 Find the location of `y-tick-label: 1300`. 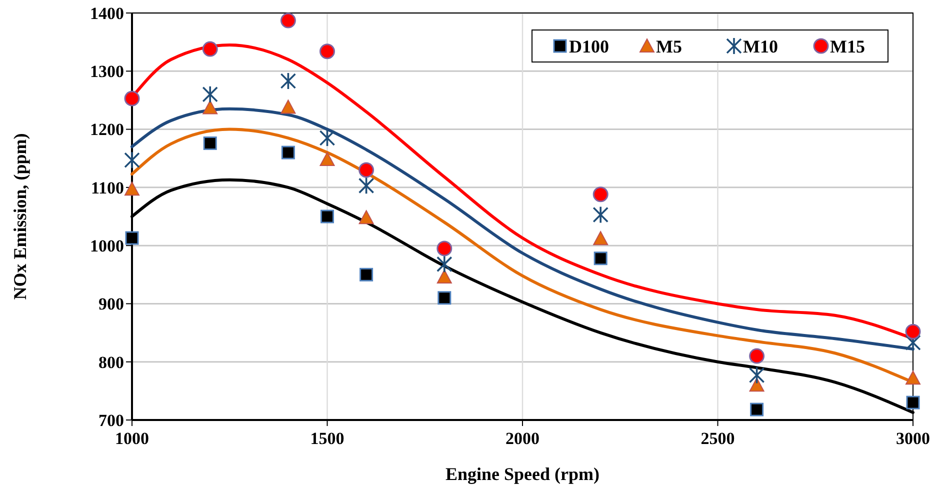

y-tick-label: 1300 is located at coordinates (107, 72).